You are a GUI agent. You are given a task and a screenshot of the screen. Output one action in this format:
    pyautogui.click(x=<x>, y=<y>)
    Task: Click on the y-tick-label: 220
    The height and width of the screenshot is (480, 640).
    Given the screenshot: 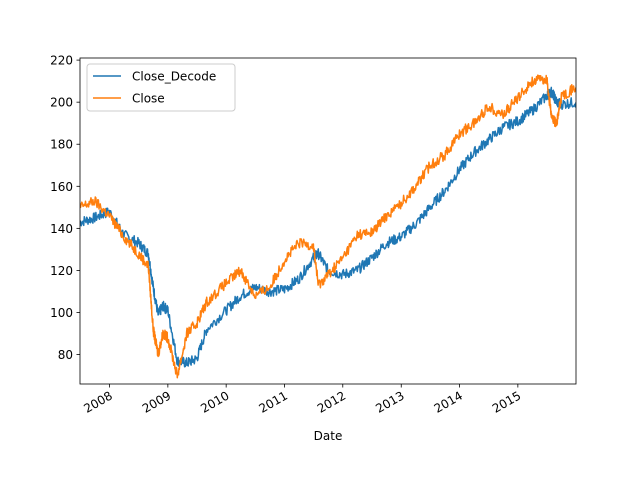 What is the action you would take?
    pyautogui.click(x=61, y=61)
    